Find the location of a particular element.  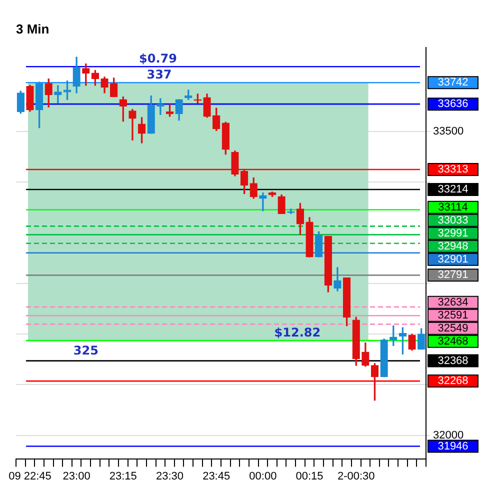

ref-line-label: 31946 is located at coordinates (453, 446).